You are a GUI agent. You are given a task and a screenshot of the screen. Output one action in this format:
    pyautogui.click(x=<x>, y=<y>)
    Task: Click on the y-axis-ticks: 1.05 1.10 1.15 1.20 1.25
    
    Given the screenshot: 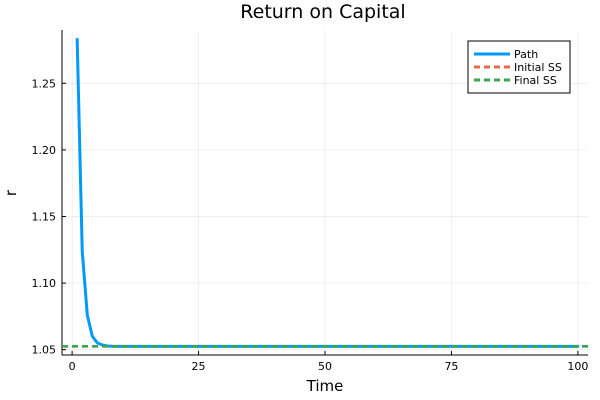 What is the action you would take?
    pyautogui.click(x=49, y=217)
    